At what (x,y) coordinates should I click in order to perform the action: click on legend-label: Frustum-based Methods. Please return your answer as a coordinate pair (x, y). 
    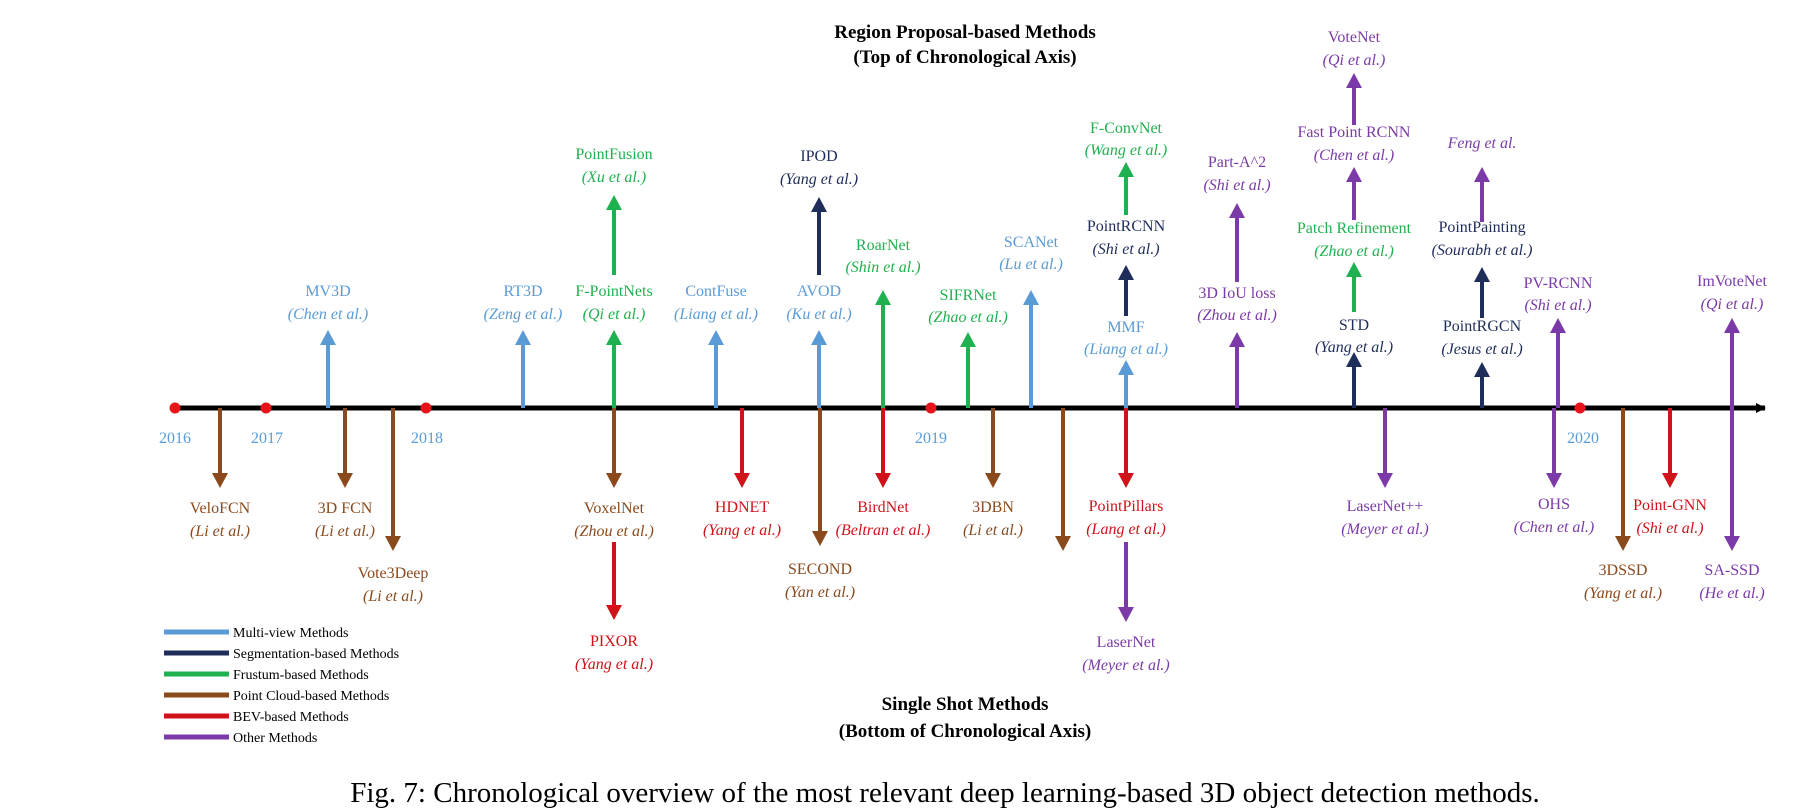
    Looking at the image, I should click on (301, 675).